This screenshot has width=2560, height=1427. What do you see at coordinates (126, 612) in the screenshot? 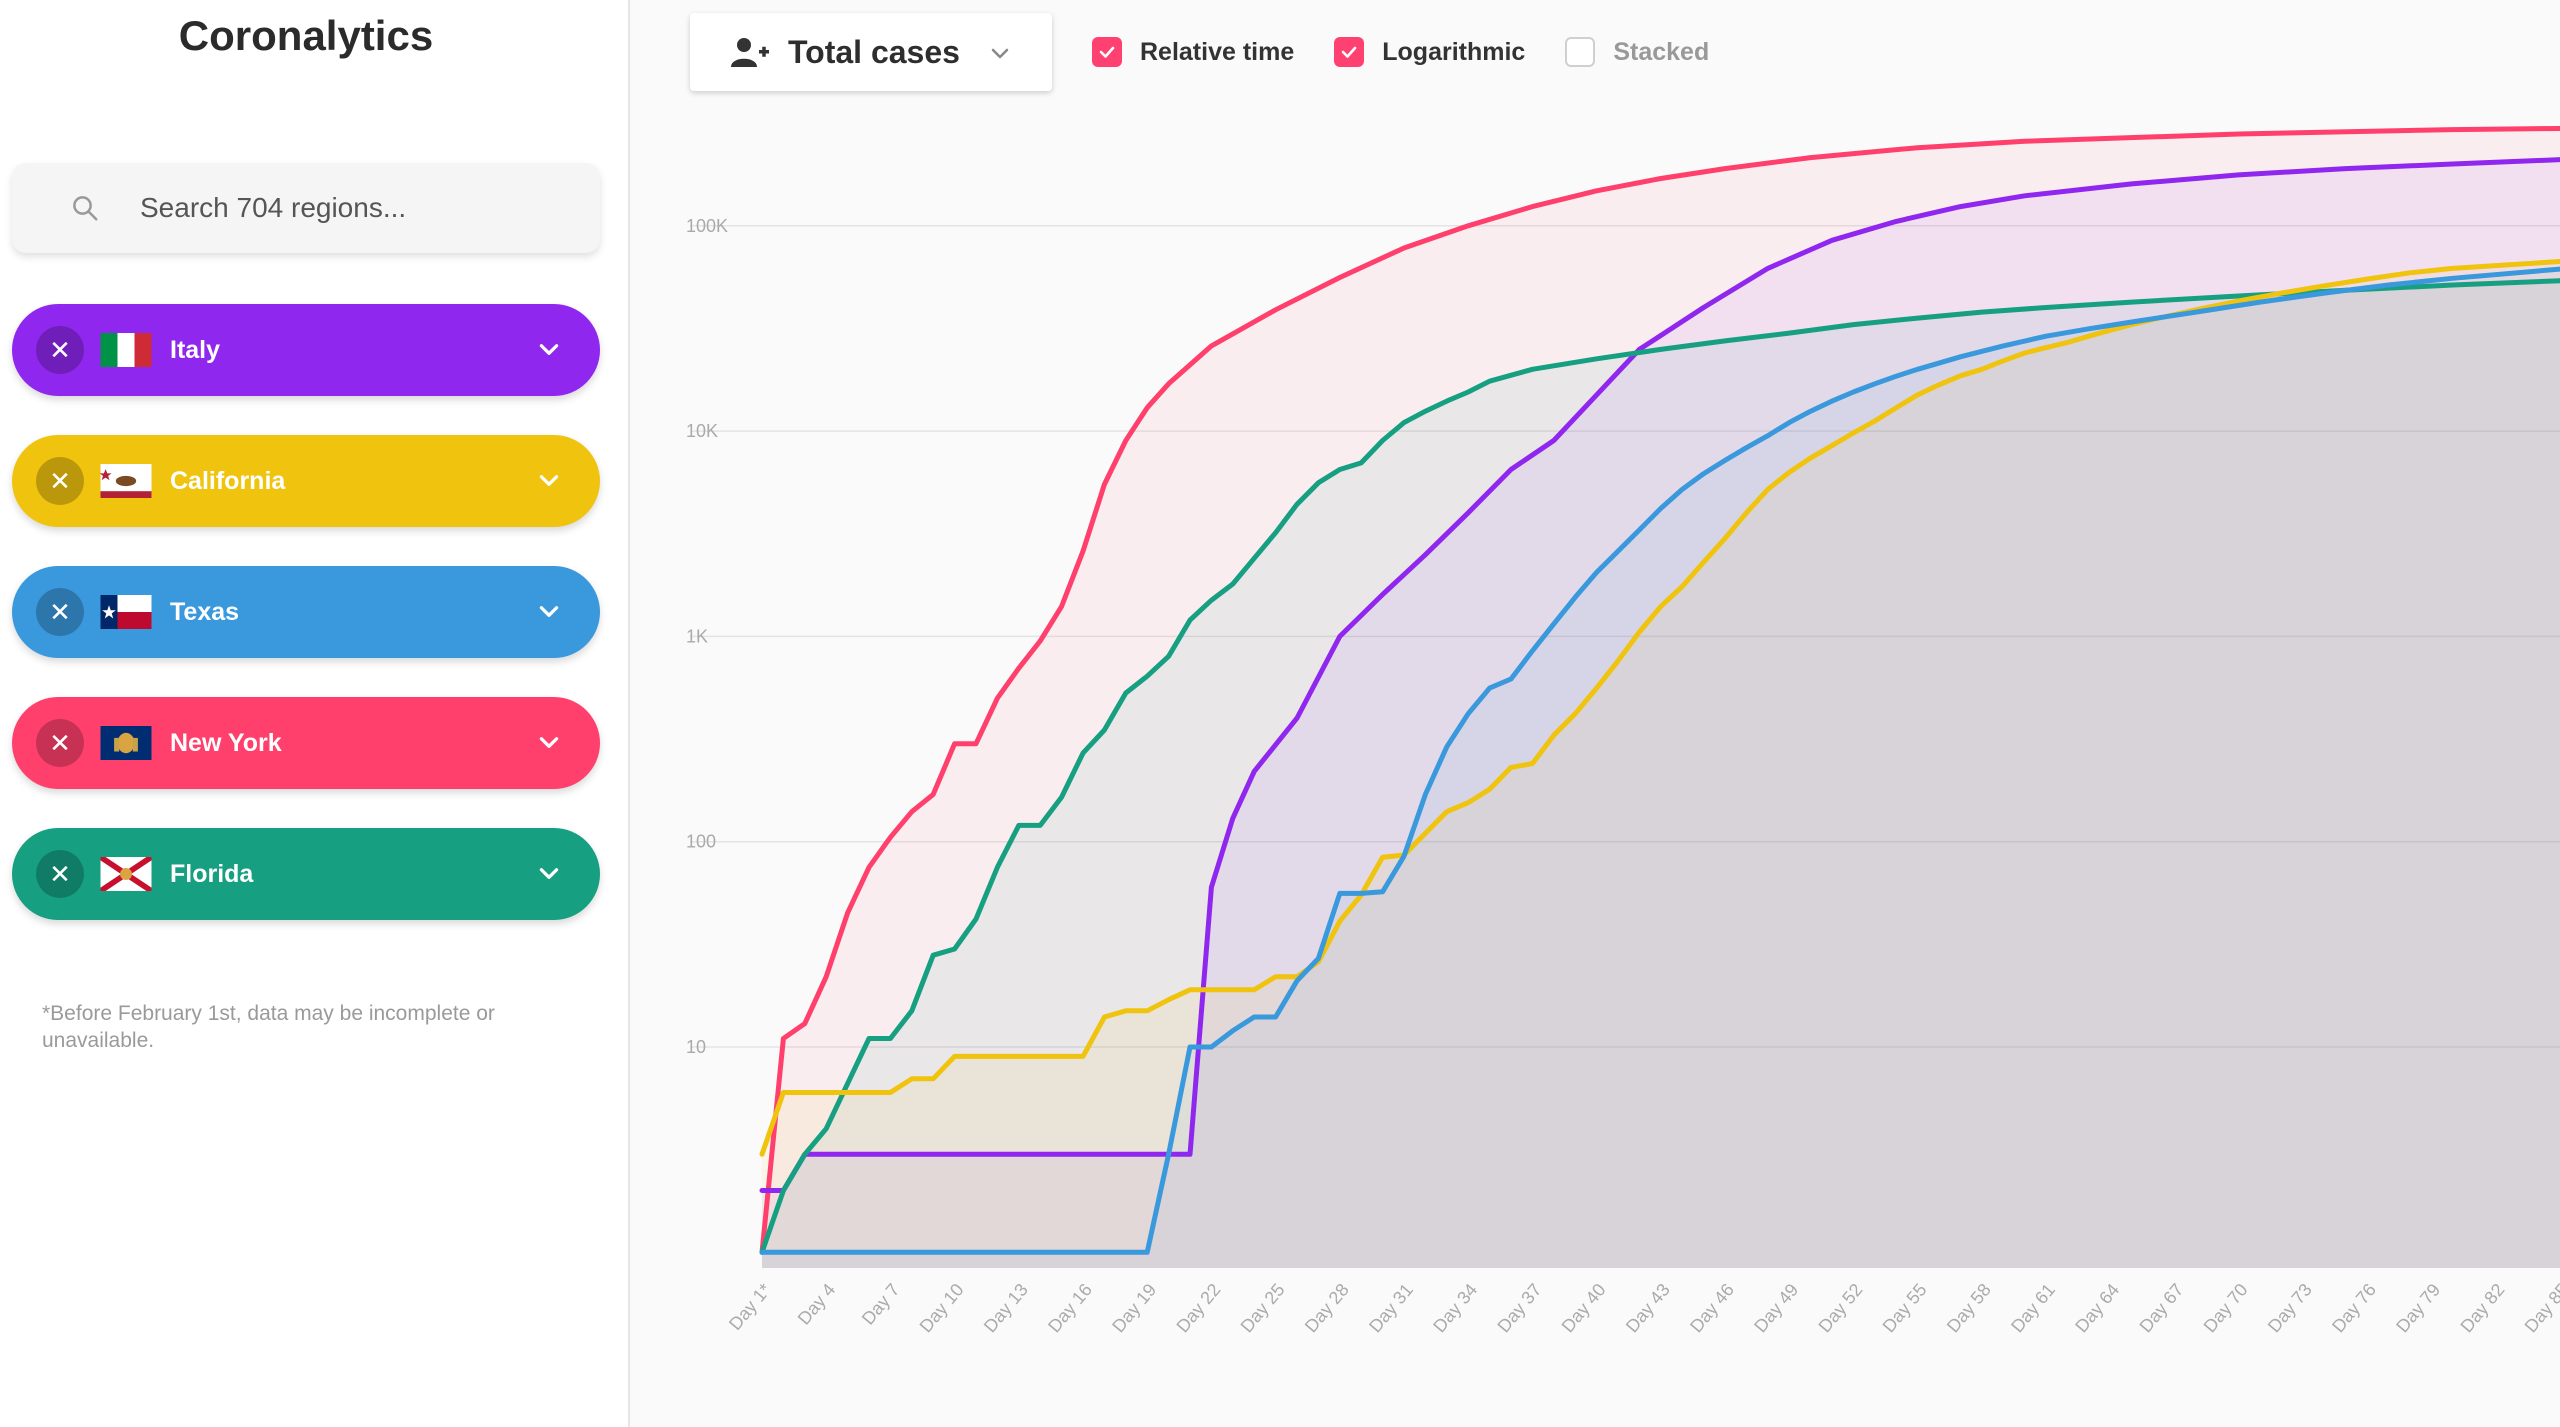
I see `texas-flag-icon` at bounding box center [126, 612].